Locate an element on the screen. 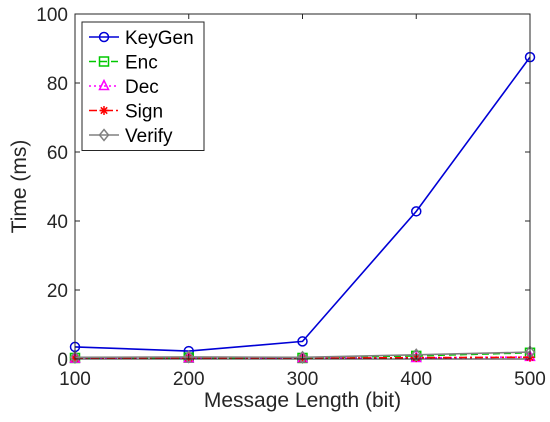 The width and height of the screenshot is (550, 422). series-line-enc is located at coordinates (302, 355).